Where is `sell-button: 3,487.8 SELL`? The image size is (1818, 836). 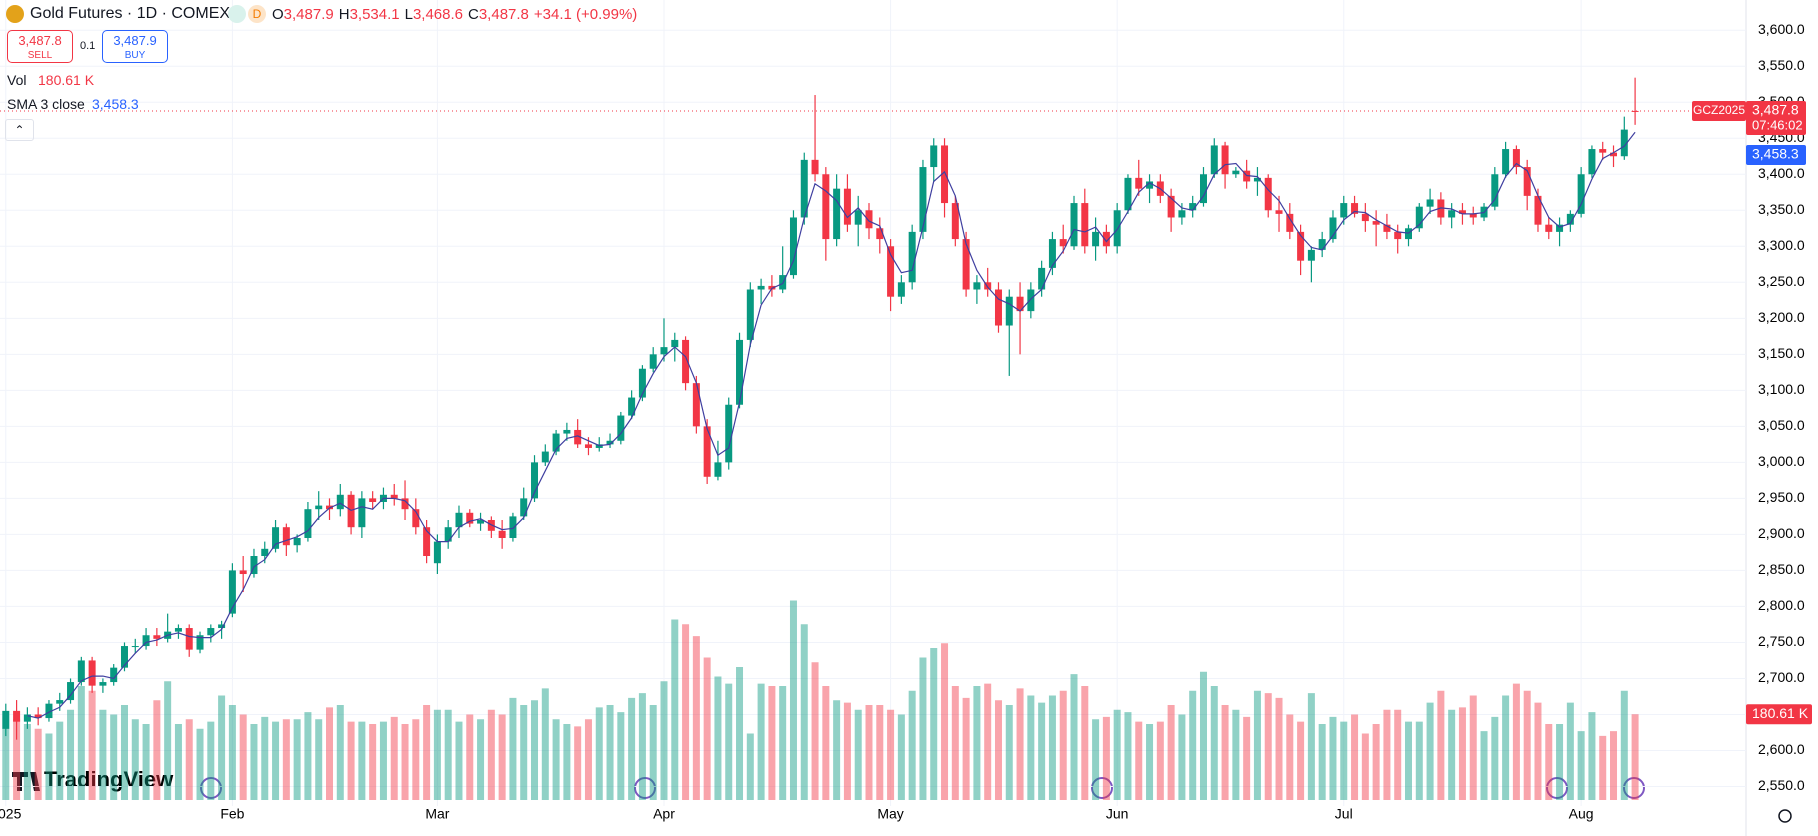
sell-button: 3,487.8 SELL is located at coordinates (40, 46).